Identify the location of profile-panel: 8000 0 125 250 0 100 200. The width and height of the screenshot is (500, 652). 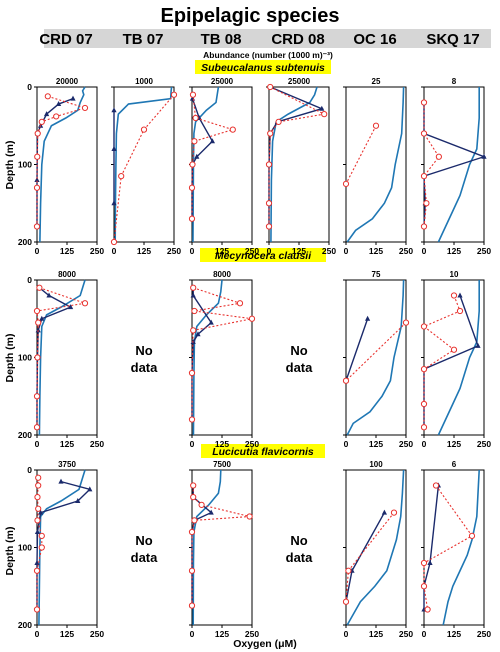
(61, 359).